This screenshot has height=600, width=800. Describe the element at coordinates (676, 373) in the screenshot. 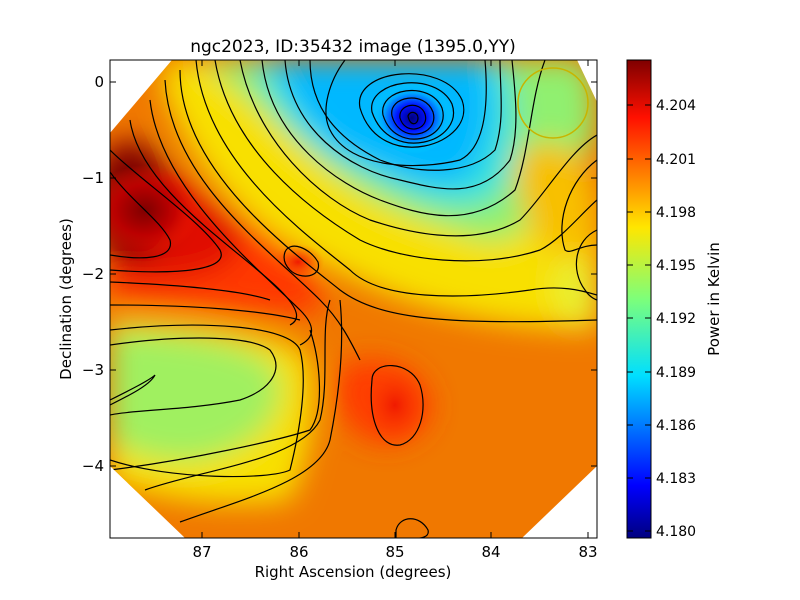

I see `colorbar-tick-label: 4.189` at that location.